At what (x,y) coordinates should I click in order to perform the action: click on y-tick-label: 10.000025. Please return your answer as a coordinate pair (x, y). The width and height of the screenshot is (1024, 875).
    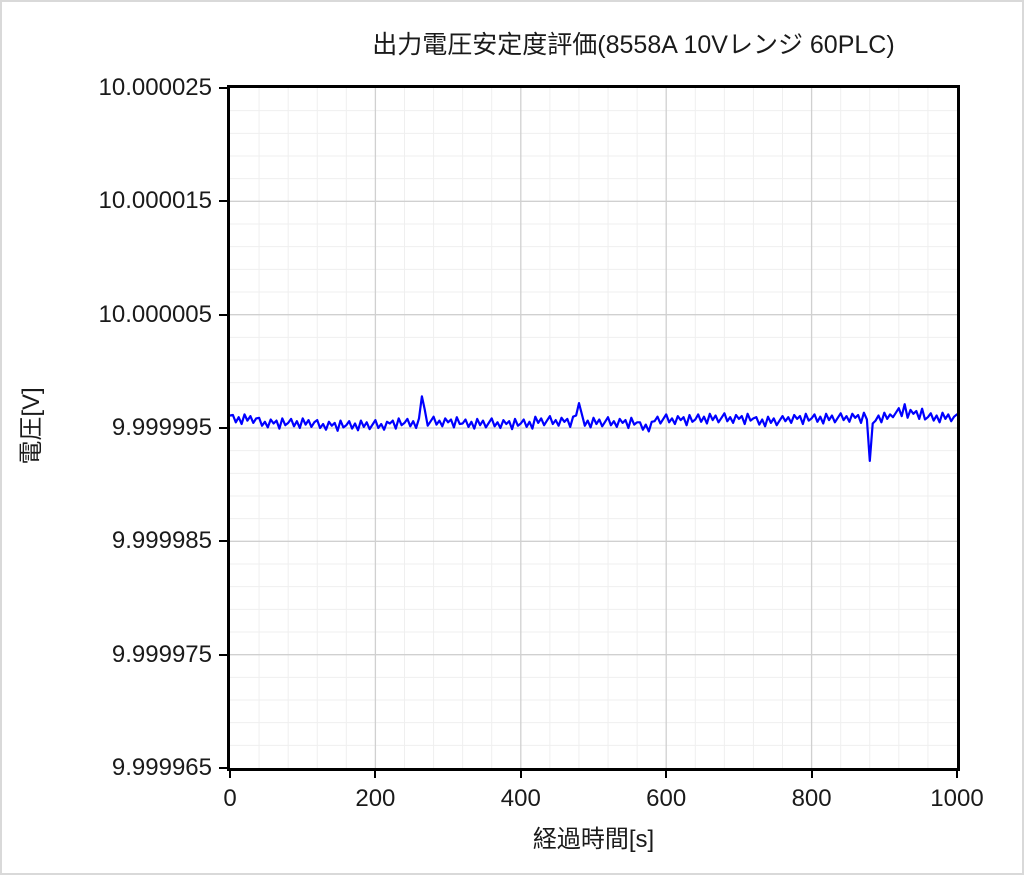
    Looking at the image, I should click on (155, 87).